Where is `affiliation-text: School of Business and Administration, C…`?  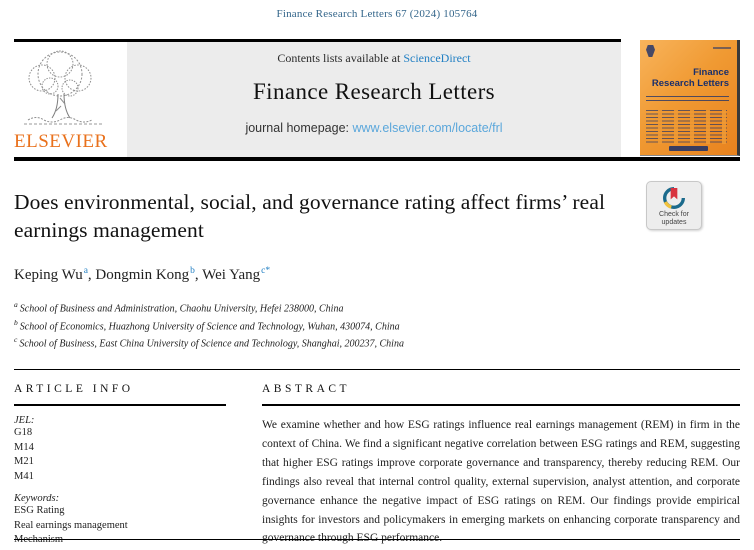
affiliation-text: School of Business and Administration, C… is located at coordinates (181, 309).